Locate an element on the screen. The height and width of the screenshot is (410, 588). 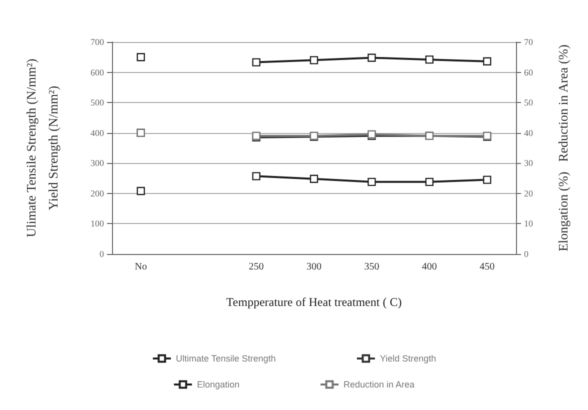
y2-tick-label: 30 is located at coordinates (529, 163).